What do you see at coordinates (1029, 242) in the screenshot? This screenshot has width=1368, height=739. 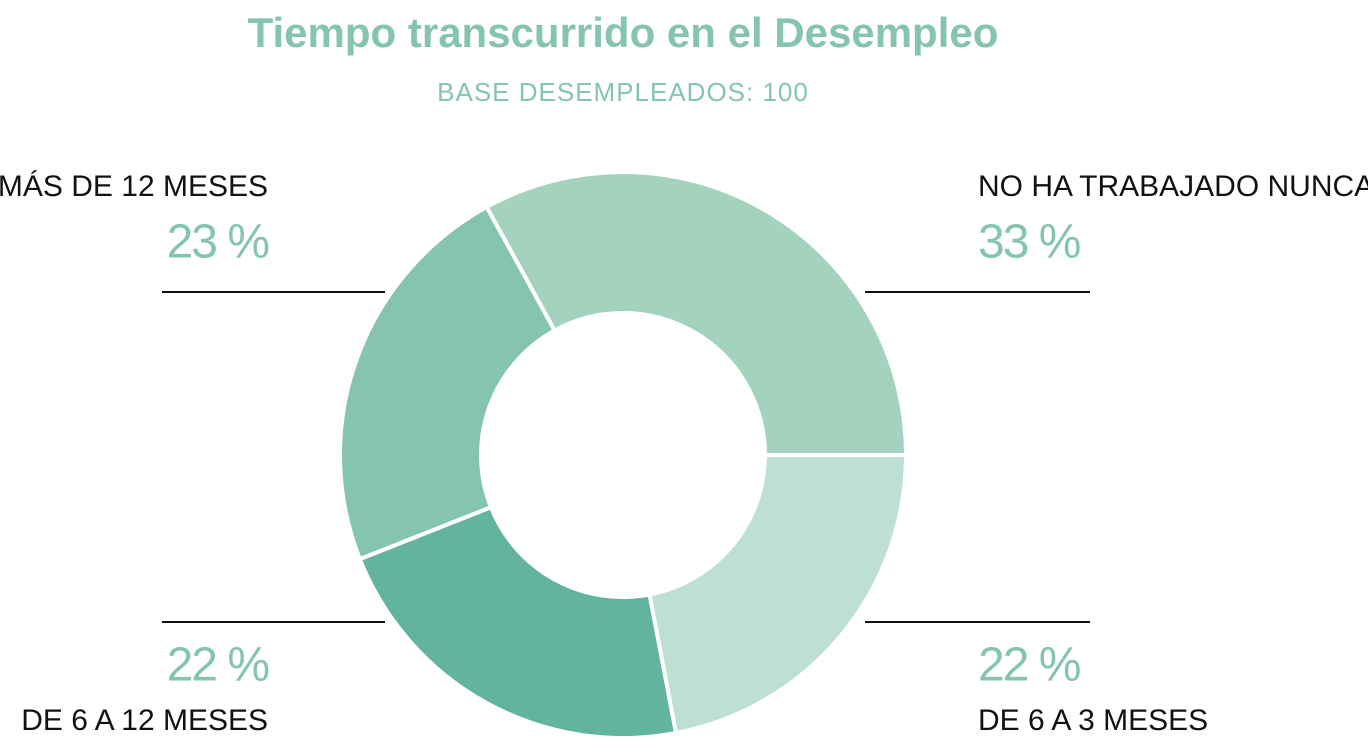 I see `value-label: 33 %` at bounding box center [1029, 242].